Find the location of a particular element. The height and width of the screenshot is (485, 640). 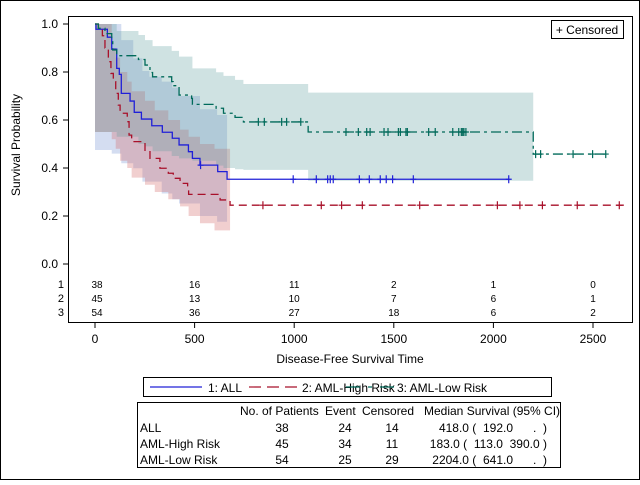

x-tick-label: 0 is located at coordinates (95, 339).